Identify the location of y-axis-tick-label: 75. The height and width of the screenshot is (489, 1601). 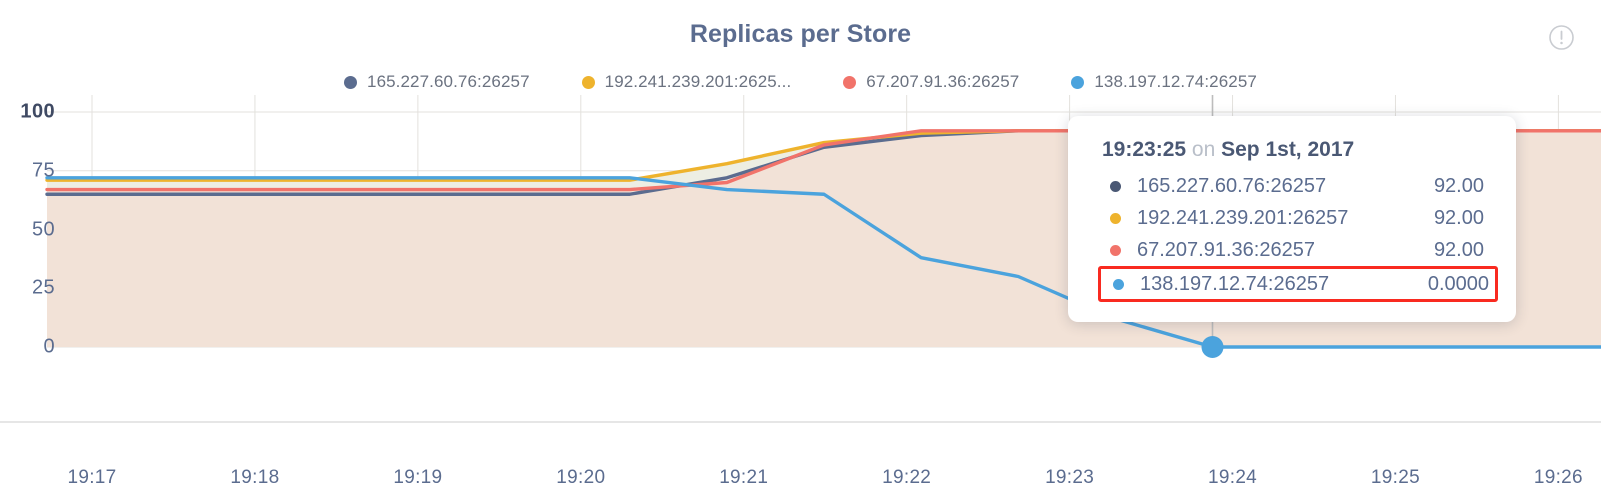
(43, 170).